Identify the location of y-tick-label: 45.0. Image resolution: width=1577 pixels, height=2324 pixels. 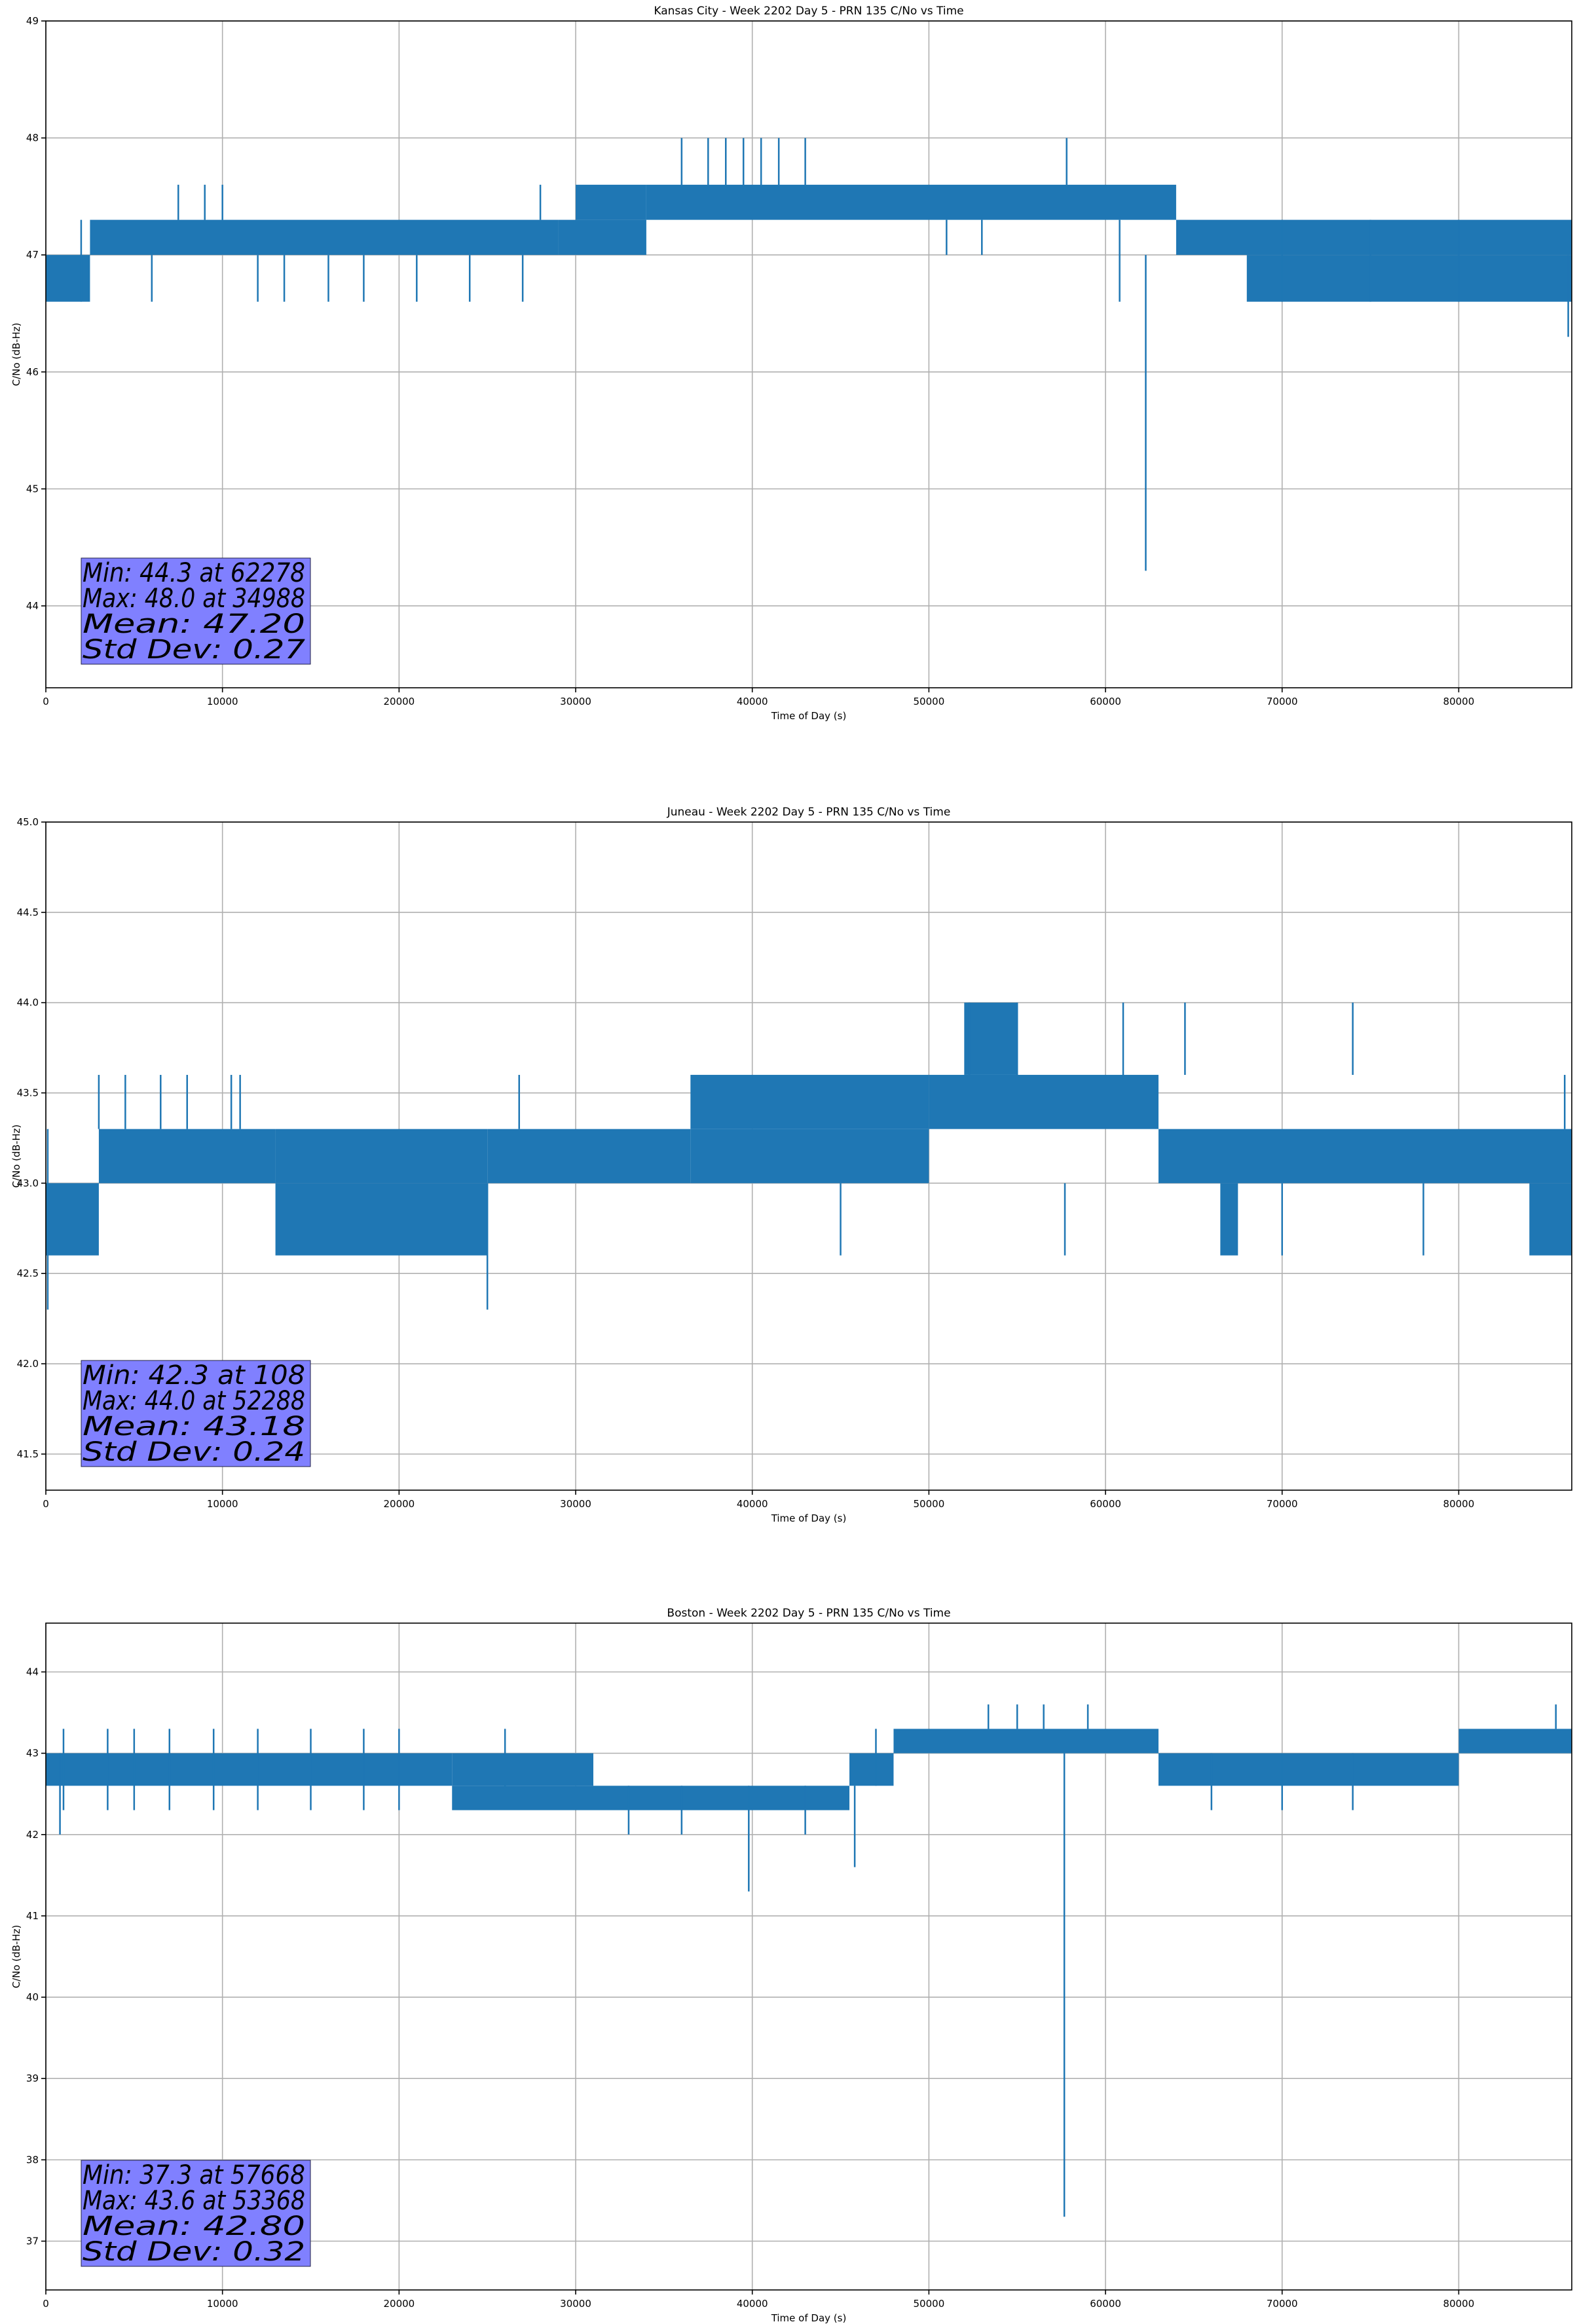
(28, 822).